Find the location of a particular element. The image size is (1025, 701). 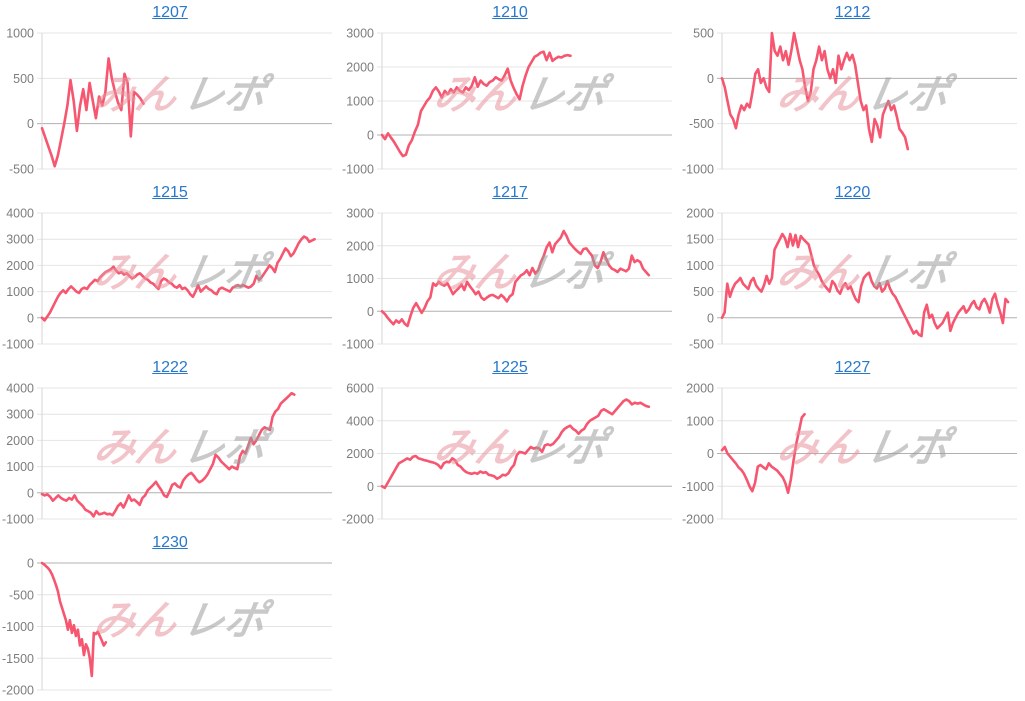

chart-cell-1225: 1225 6000 4000 2000 0 -2000 みんレポ is located at coordinates (510, 442).